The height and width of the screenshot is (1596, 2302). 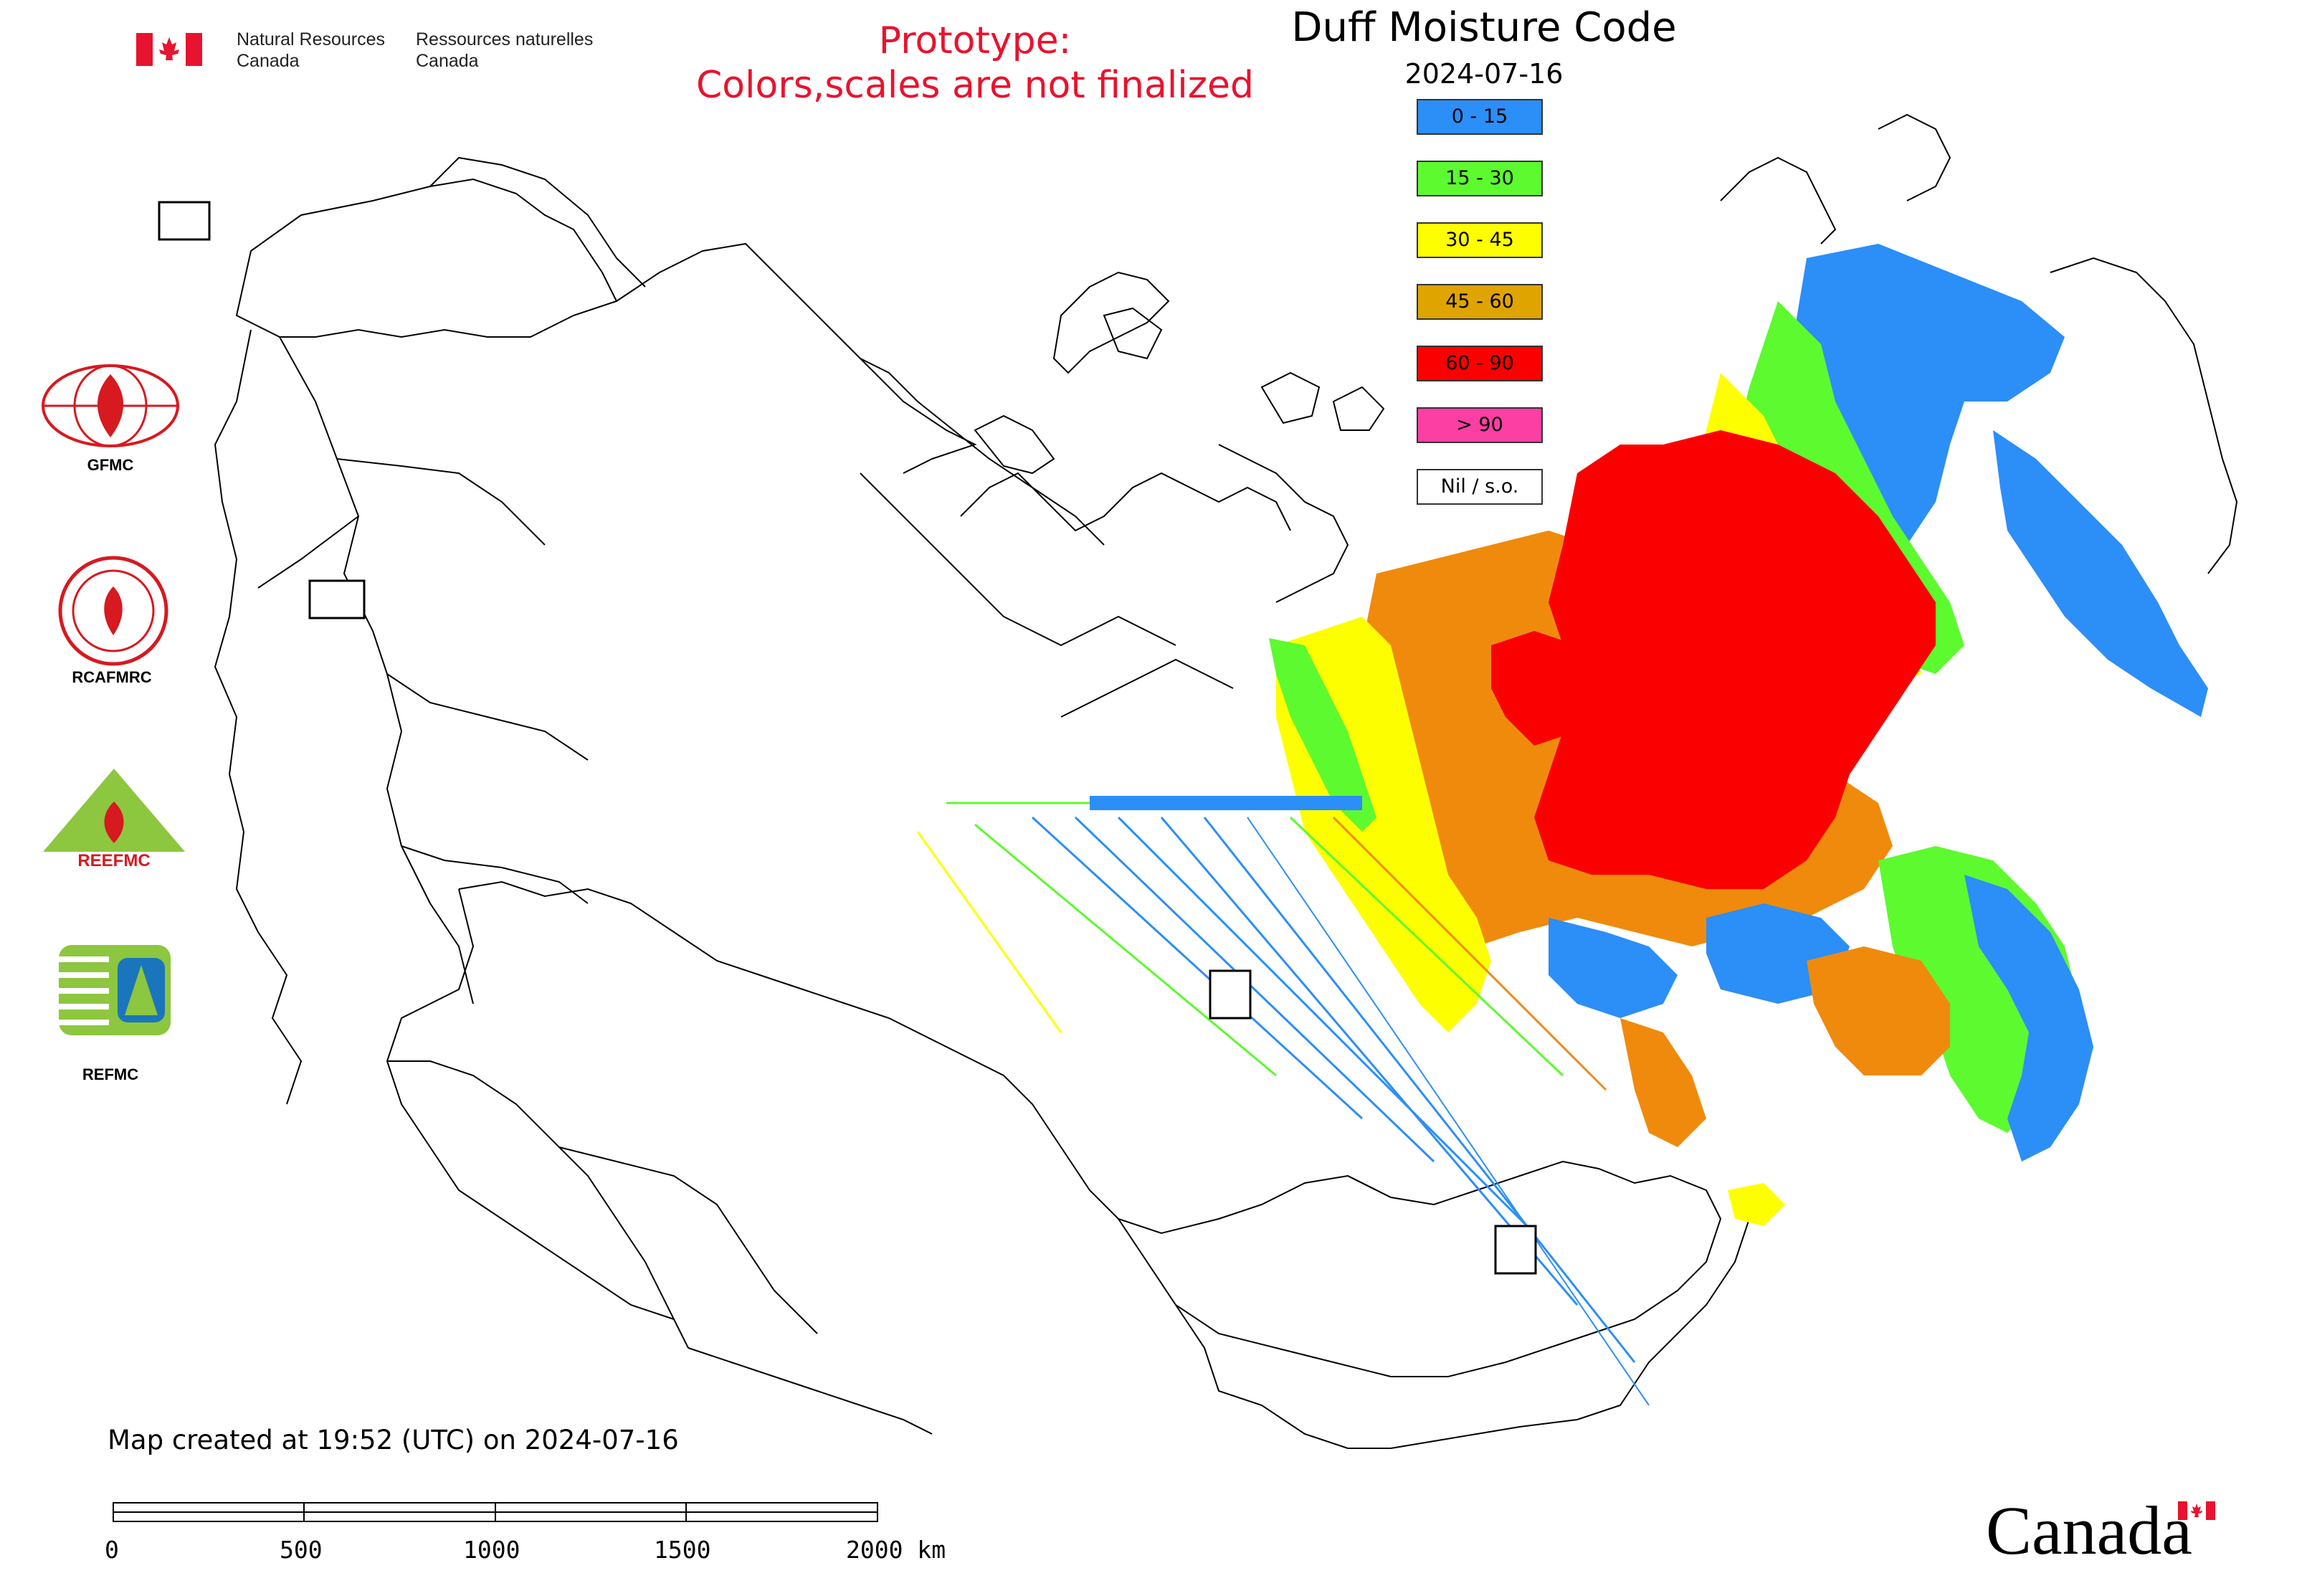 I want to click on department-name-fr: Ressources naturelles Canada, so click(x=505, y=50).